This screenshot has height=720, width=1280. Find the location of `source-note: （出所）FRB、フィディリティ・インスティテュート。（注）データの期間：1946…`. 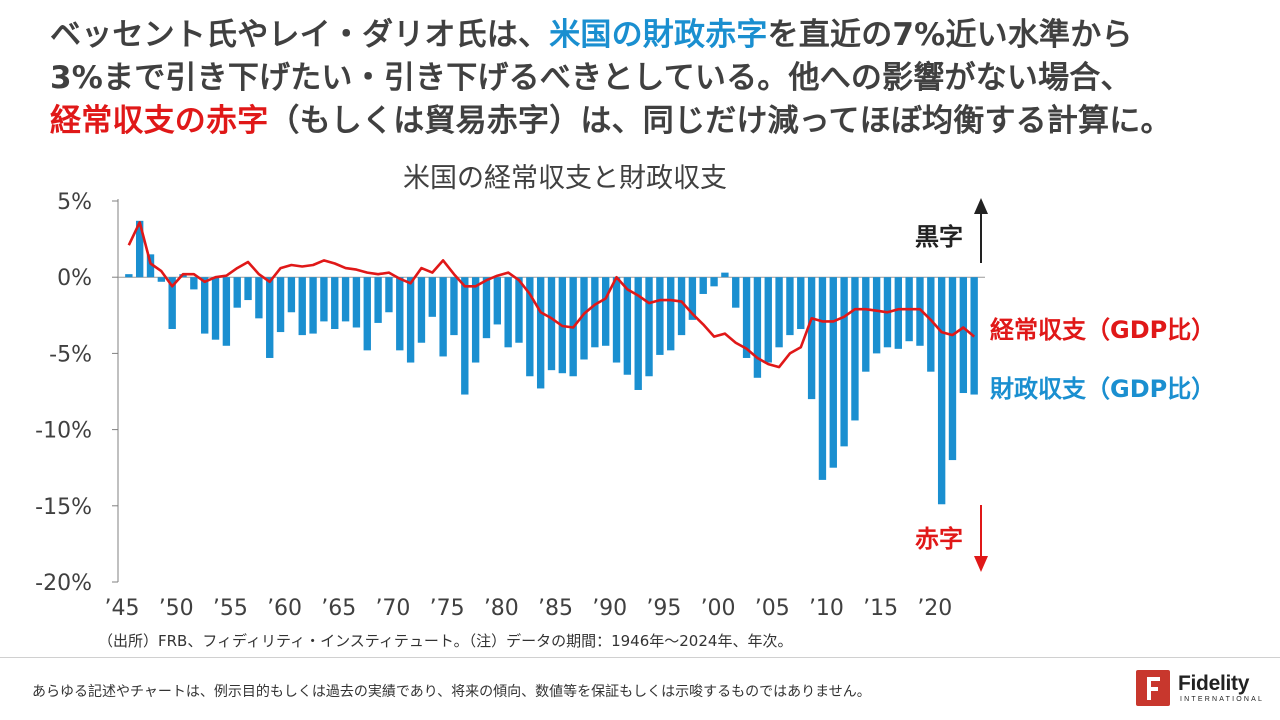

source-note: （出所）FRB、フィディリティ・インスティテュート。（注）データの期間：1946… is located at coordinates (445, 641).